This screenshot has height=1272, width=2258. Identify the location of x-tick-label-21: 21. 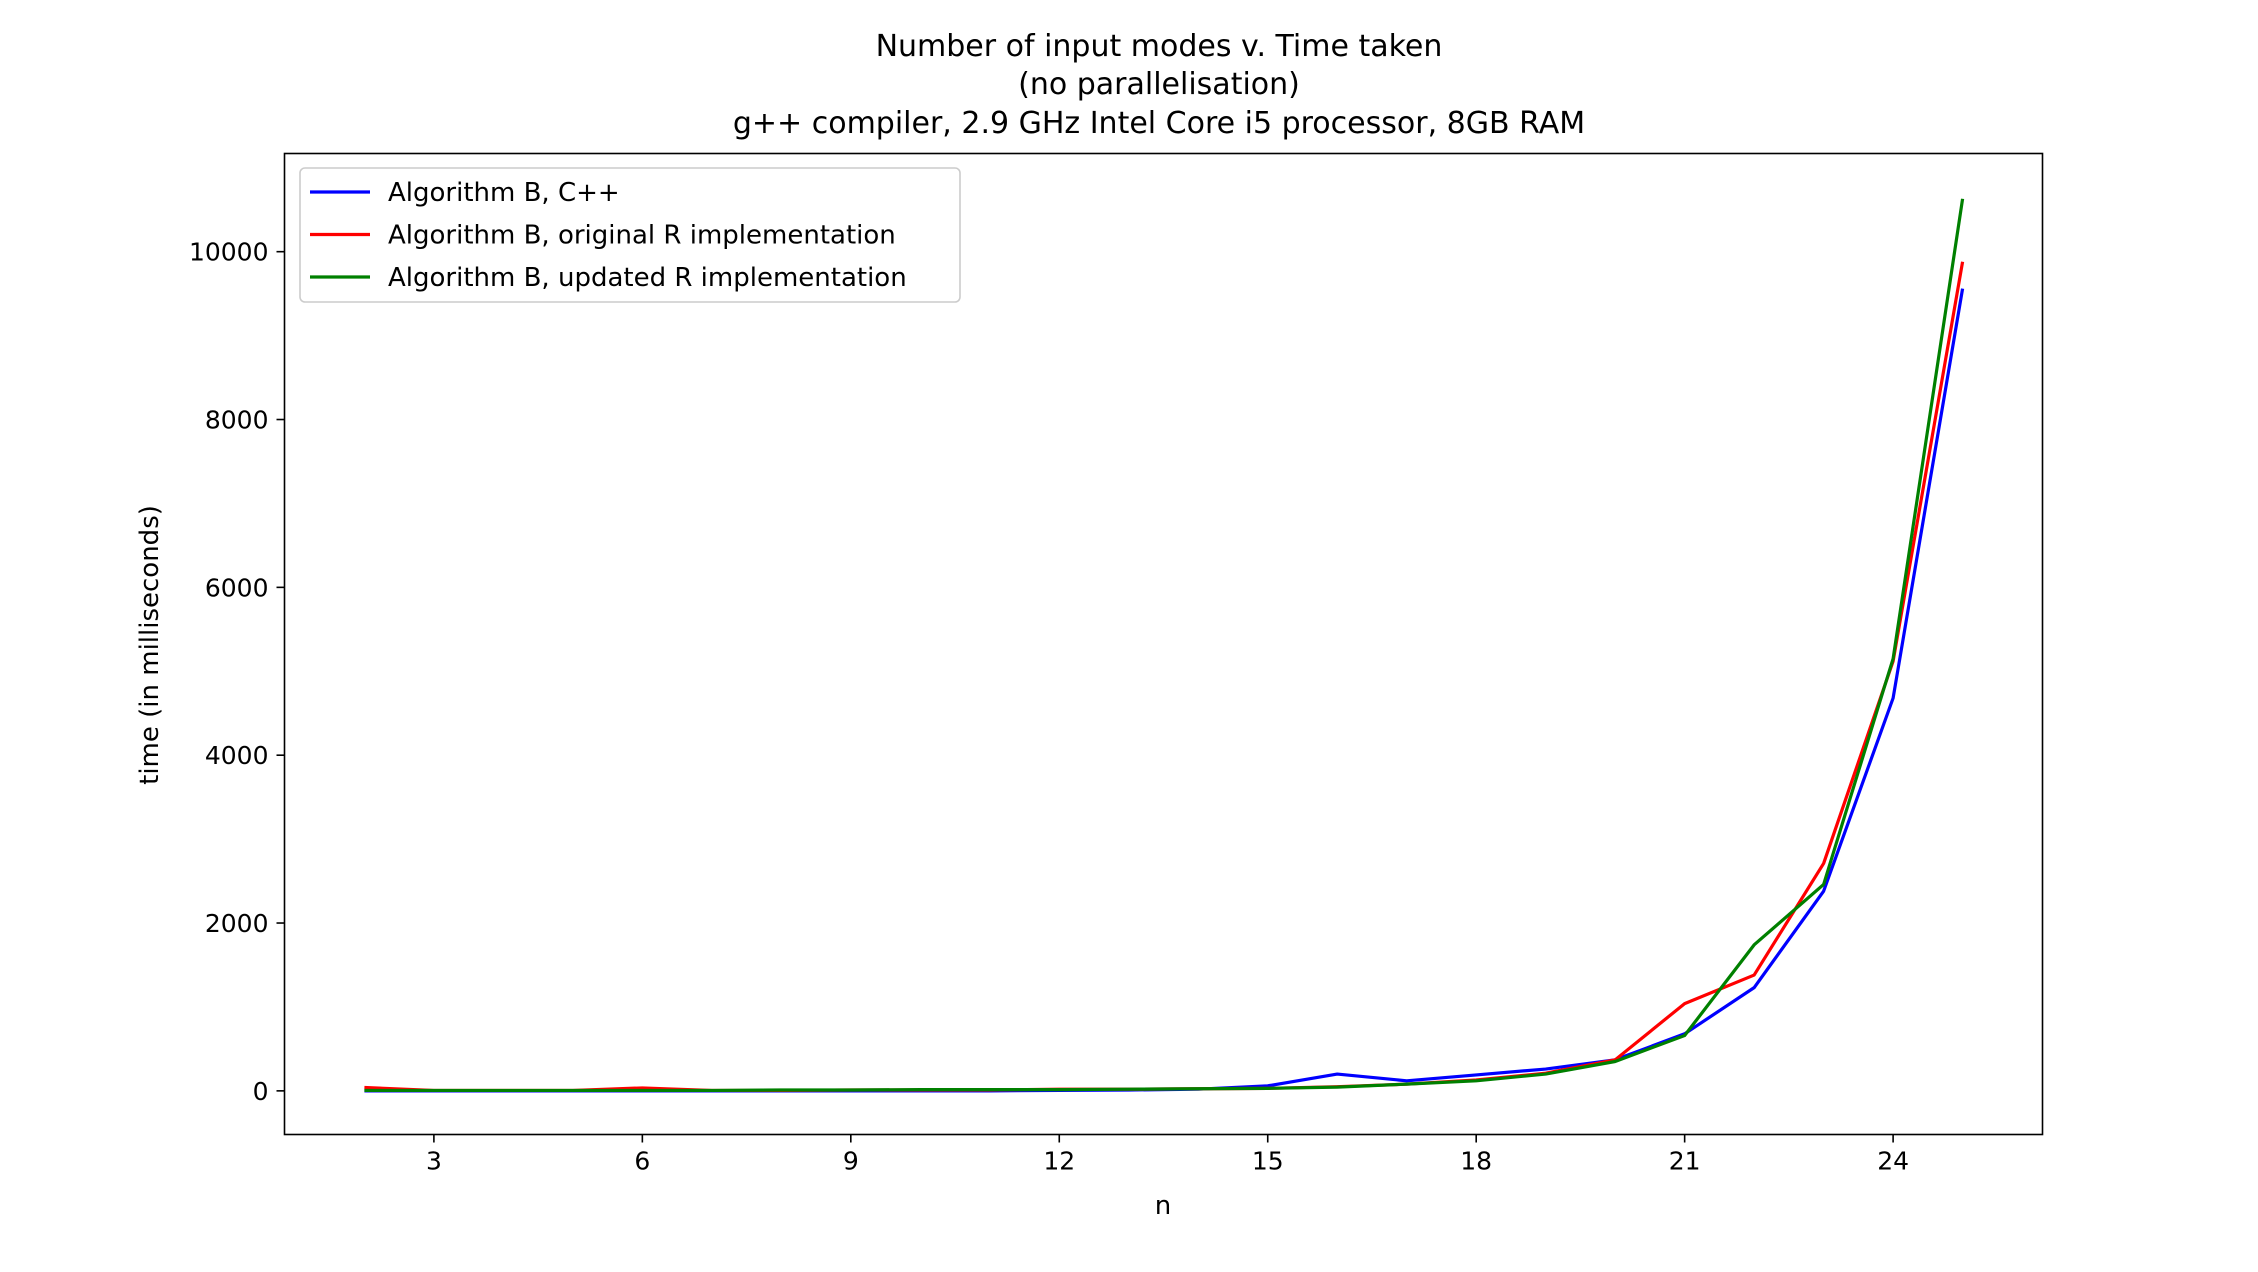
(1685, 1161).